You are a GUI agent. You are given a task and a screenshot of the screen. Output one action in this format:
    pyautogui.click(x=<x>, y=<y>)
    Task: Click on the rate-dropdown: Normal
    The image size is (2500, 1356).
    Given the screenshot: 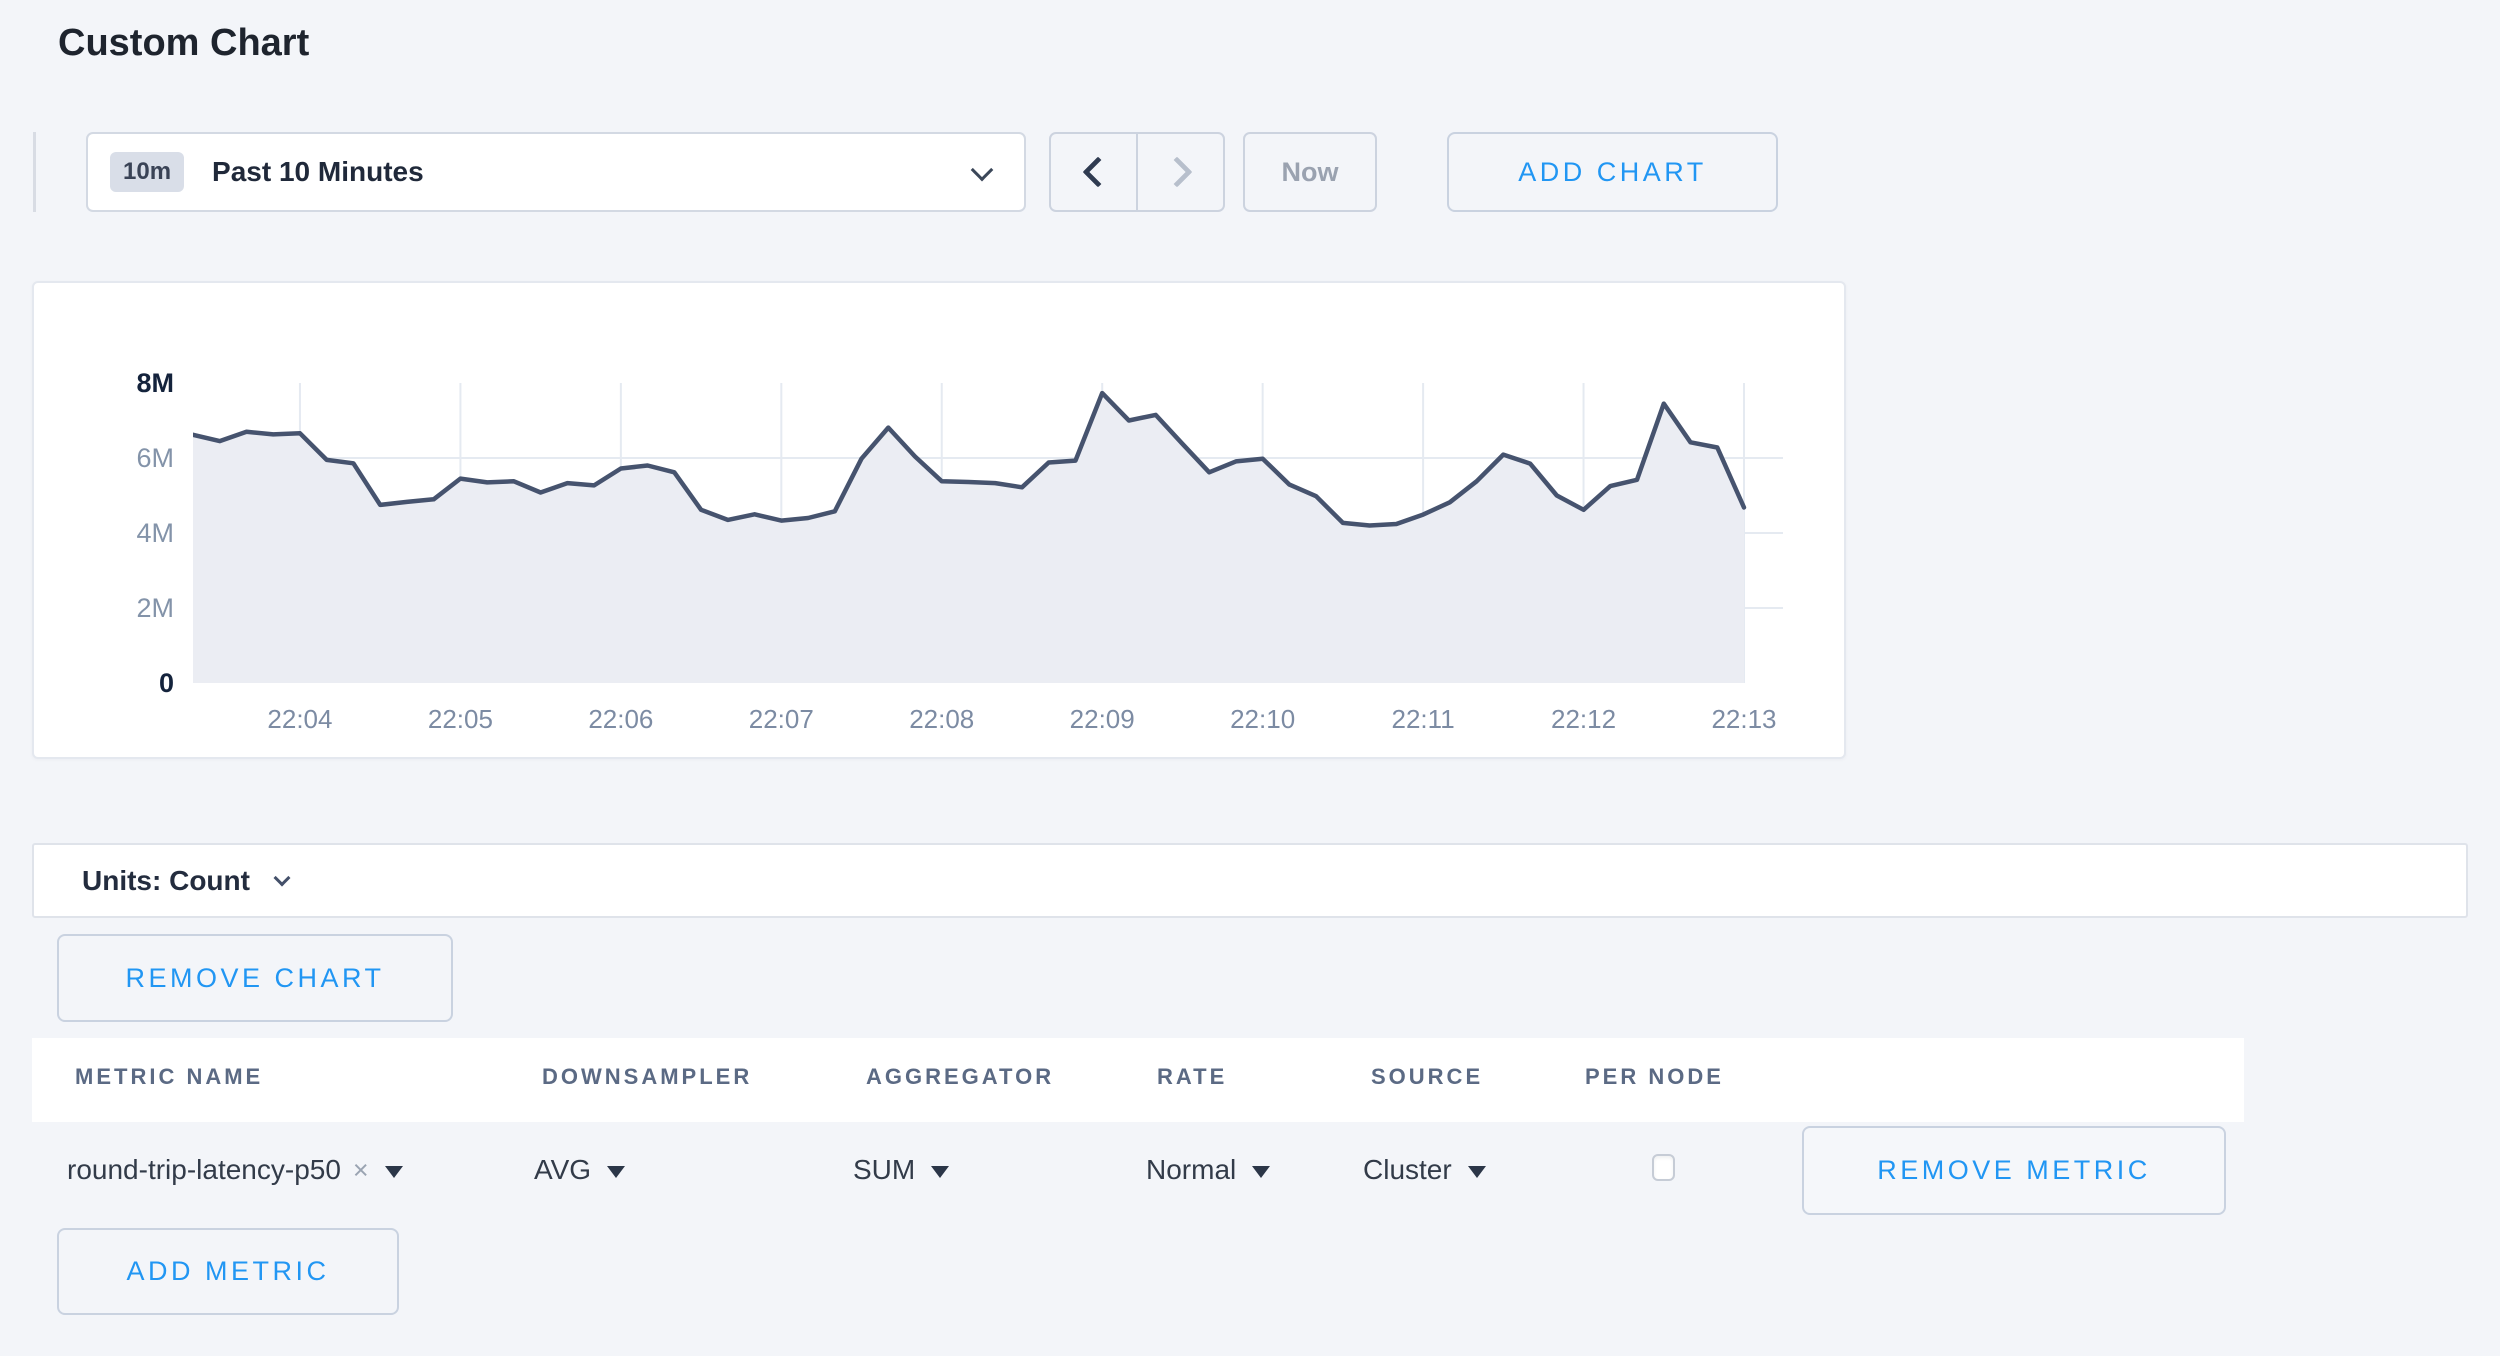 What is the action you would take?
    pyautogui.click(x=1208, y=1170)
    